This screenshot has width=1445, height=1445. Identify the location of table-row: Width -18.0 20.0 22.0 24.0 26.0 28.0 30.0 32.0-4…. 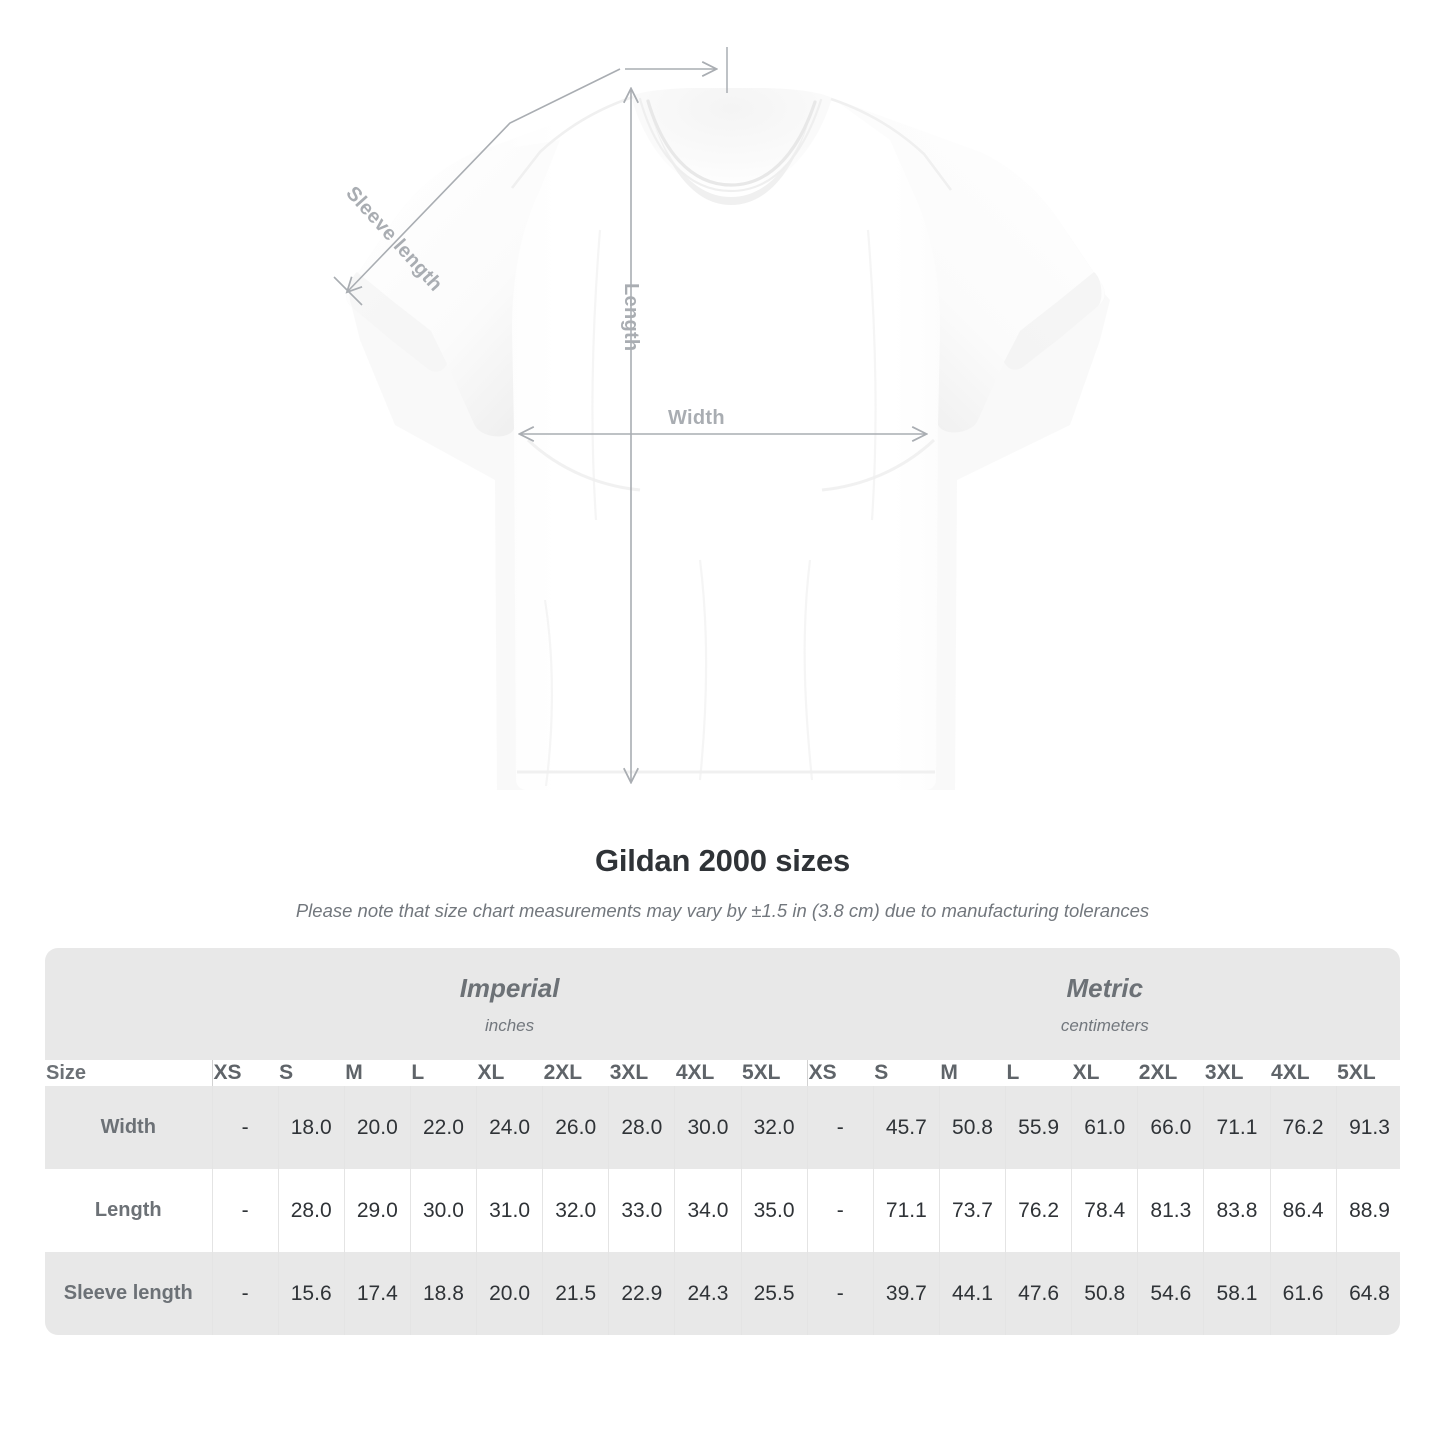
(722, 1127).